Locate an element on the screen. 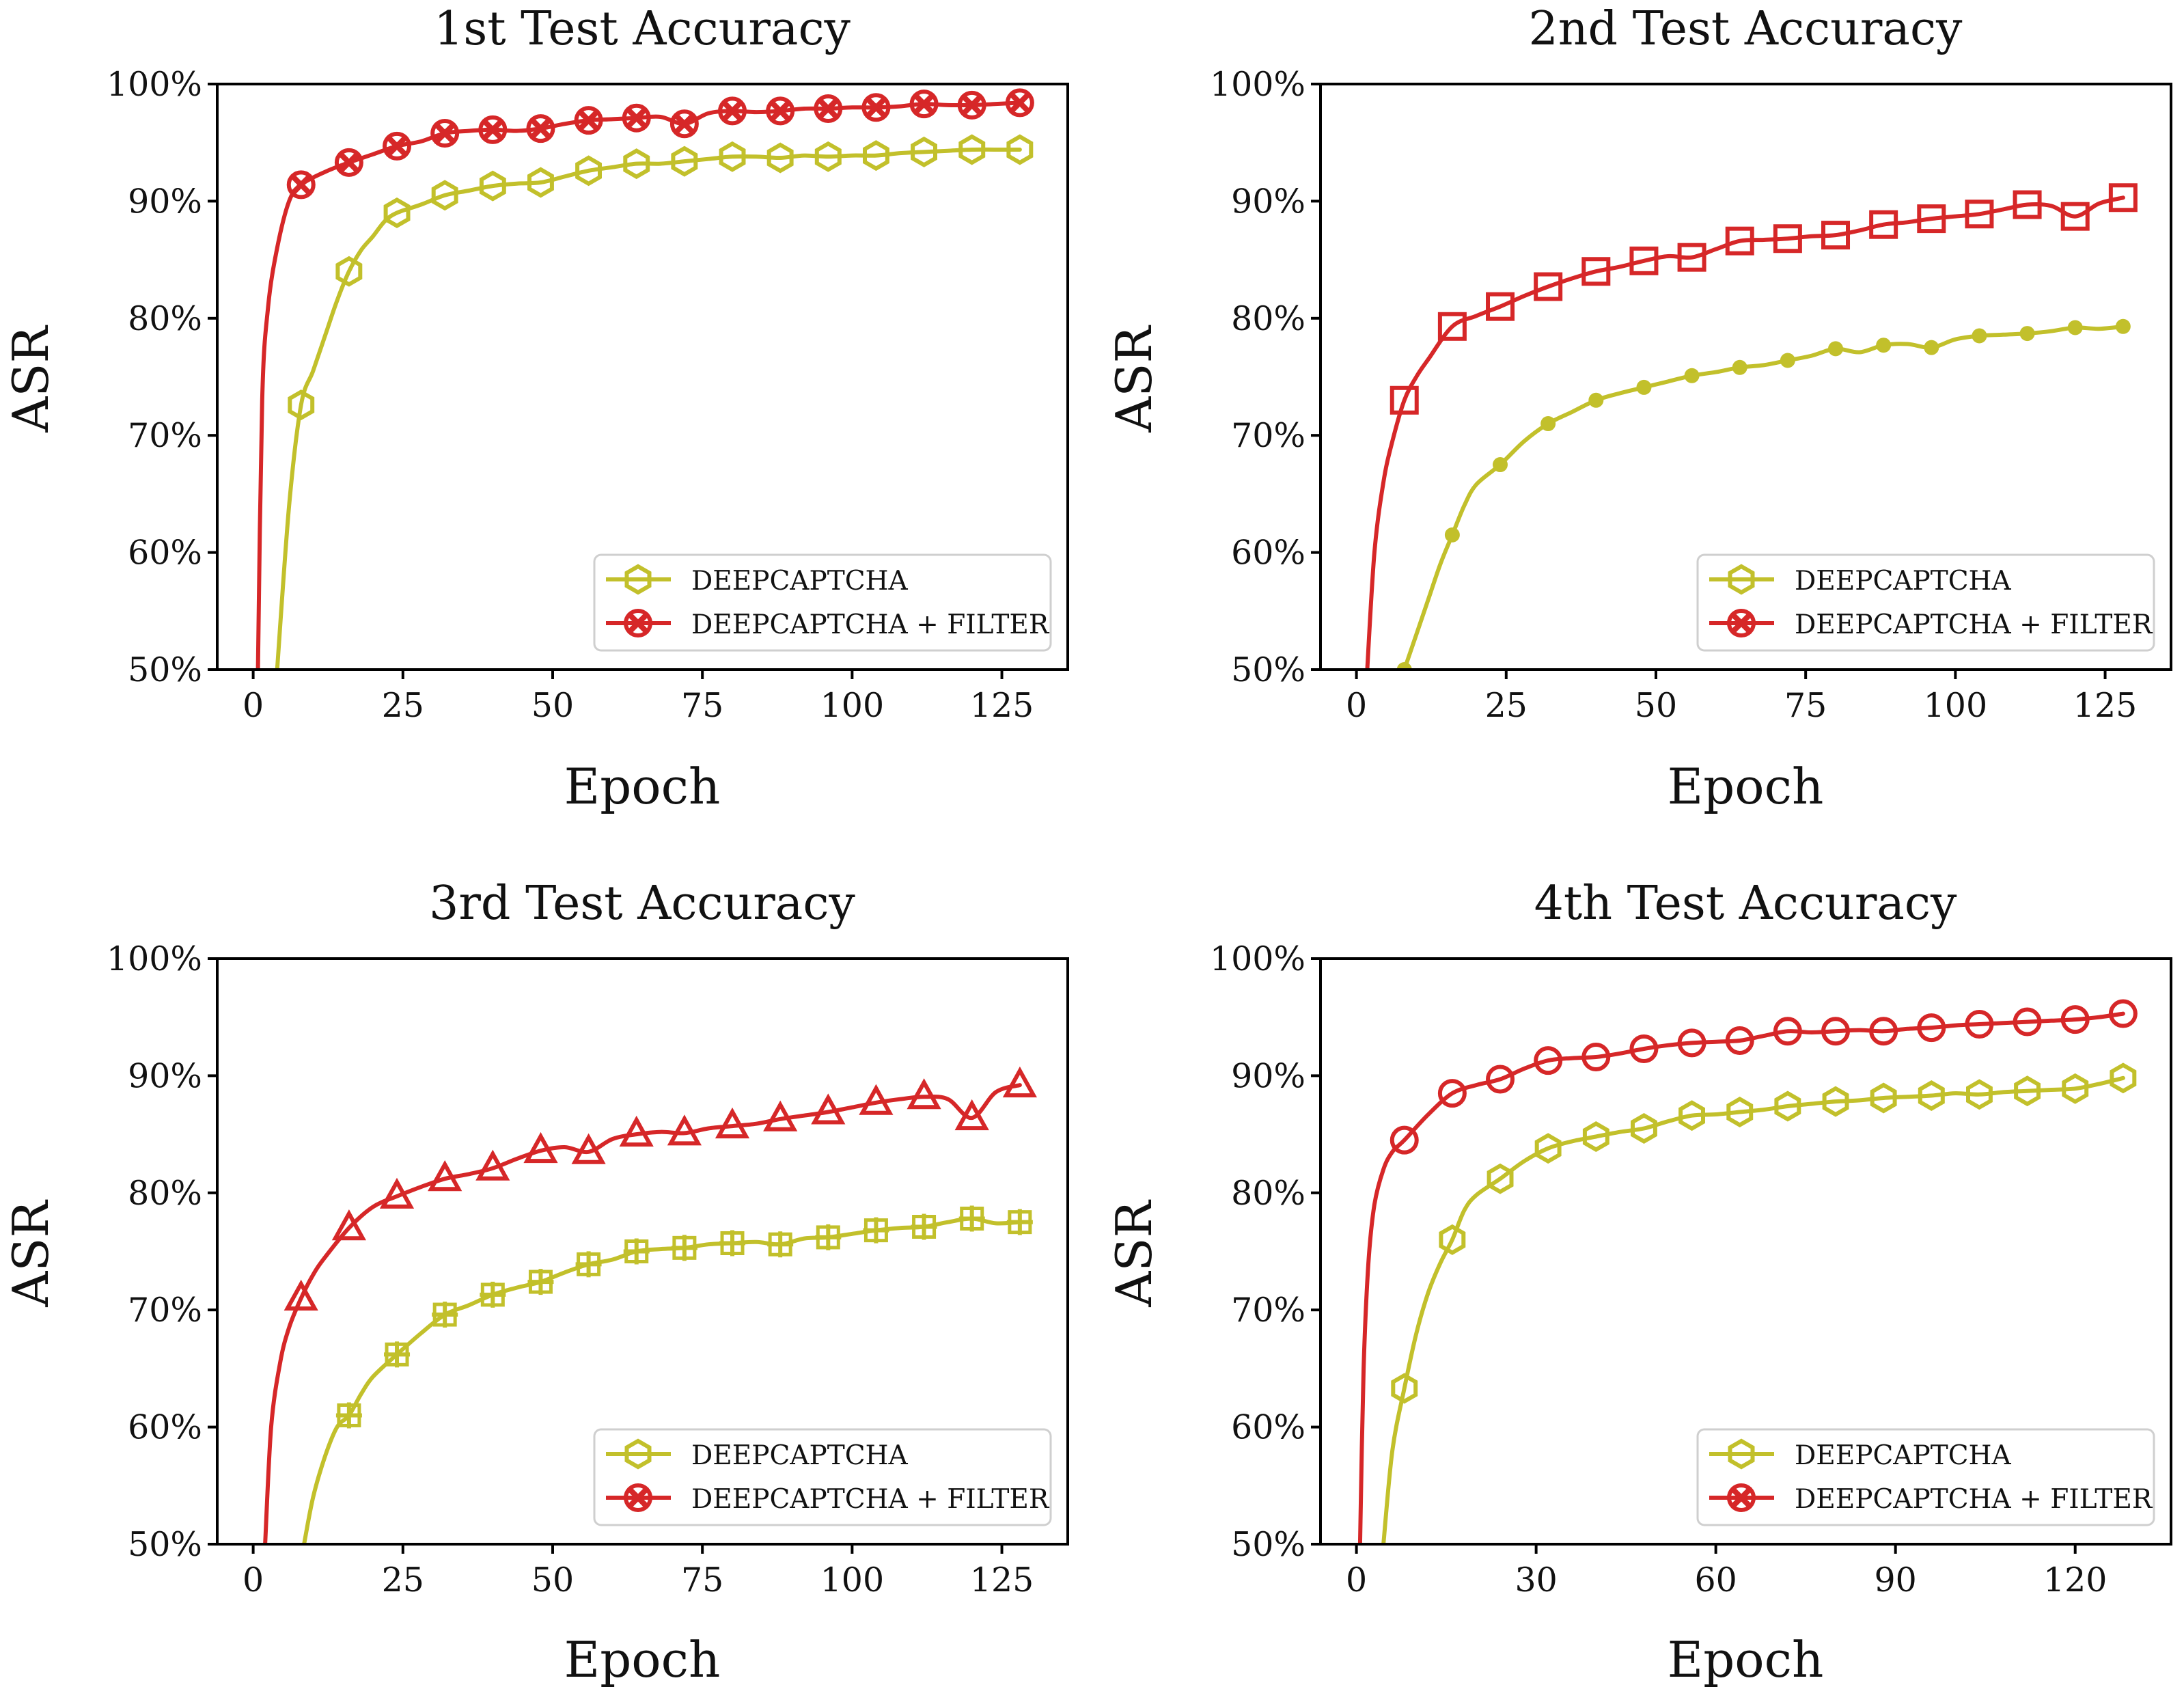 This screenshot has height=1702, width=2184. x-tick-label: 100 is located at coordinates (852, 706).